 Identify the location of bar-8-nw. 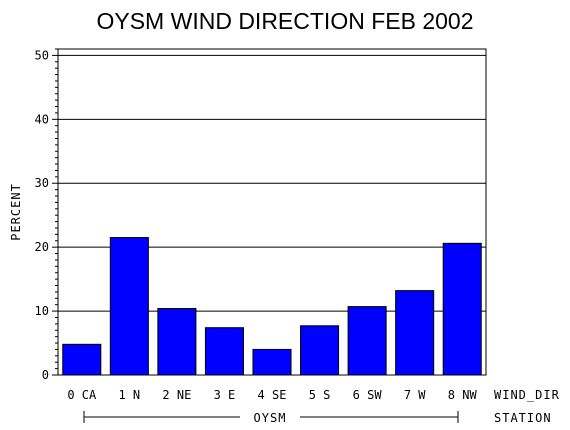
(462, 309).